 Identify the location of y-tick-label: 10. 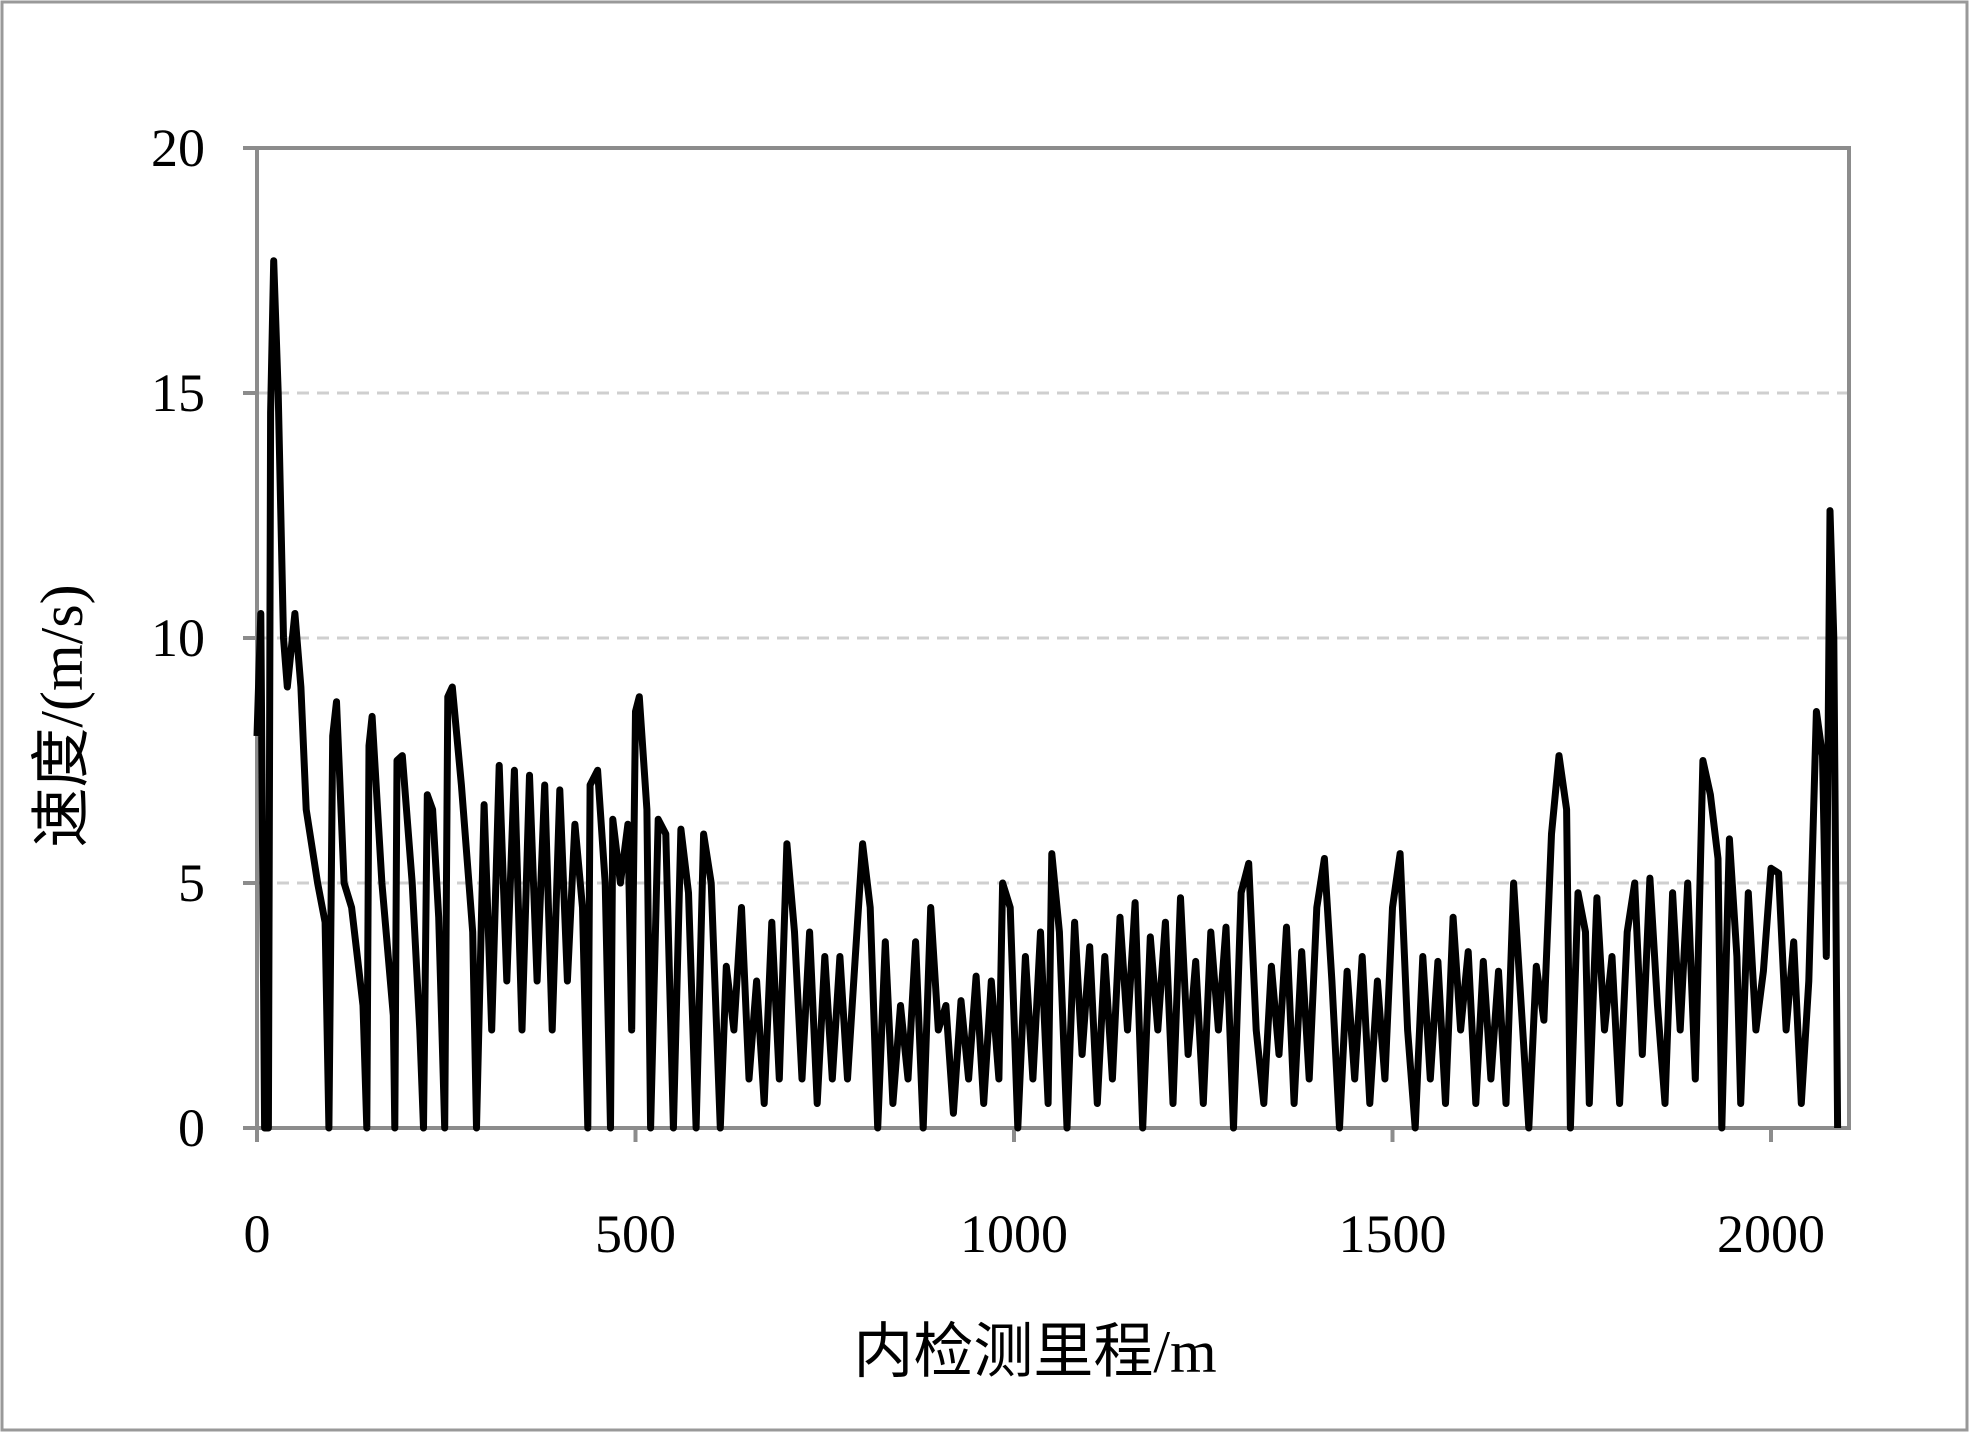
(178, 638).